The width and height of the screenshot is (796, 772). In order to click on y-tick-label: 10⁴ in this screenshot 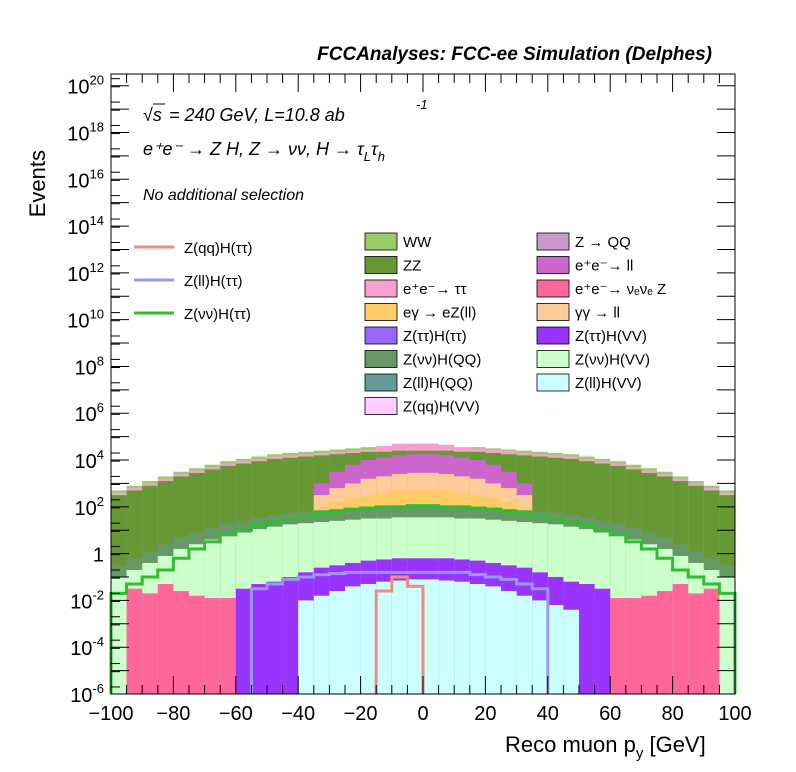, I will do `click(89, 460)`.